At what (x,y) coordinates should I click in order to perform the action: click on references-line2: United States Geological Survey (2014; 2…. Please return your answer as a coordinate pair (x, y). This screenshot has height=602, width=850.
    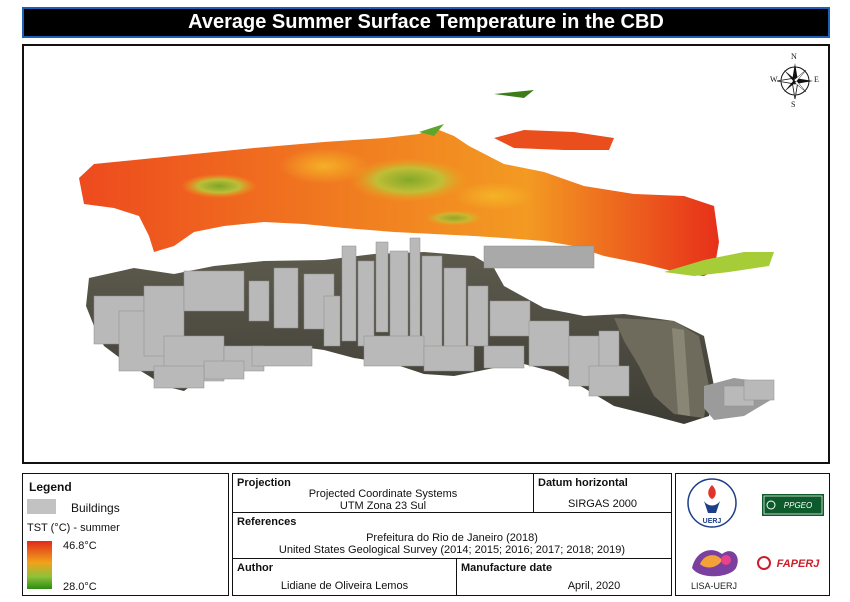
    Looking at the image, I should click on (452, 550).